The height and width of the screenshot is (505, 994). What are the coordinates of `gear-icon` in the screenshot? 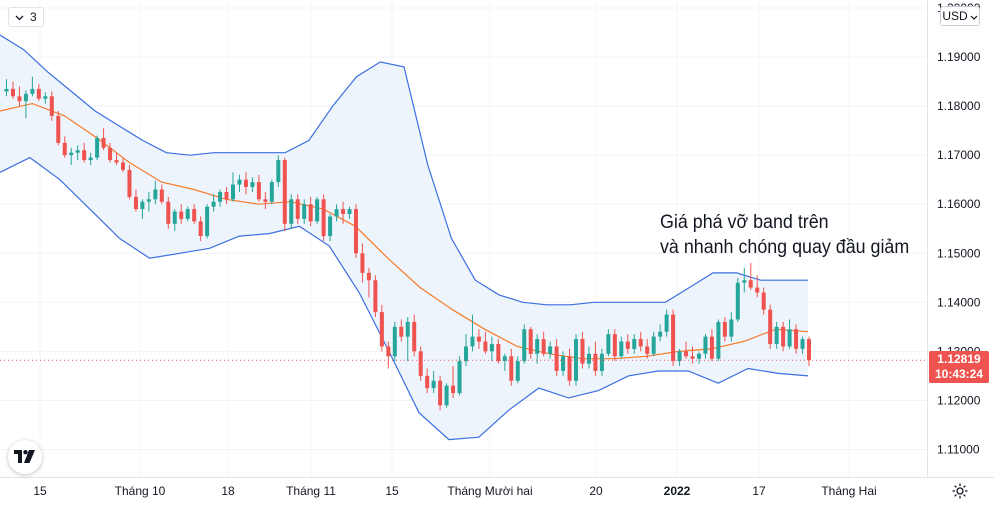 It's located at (960, 491).